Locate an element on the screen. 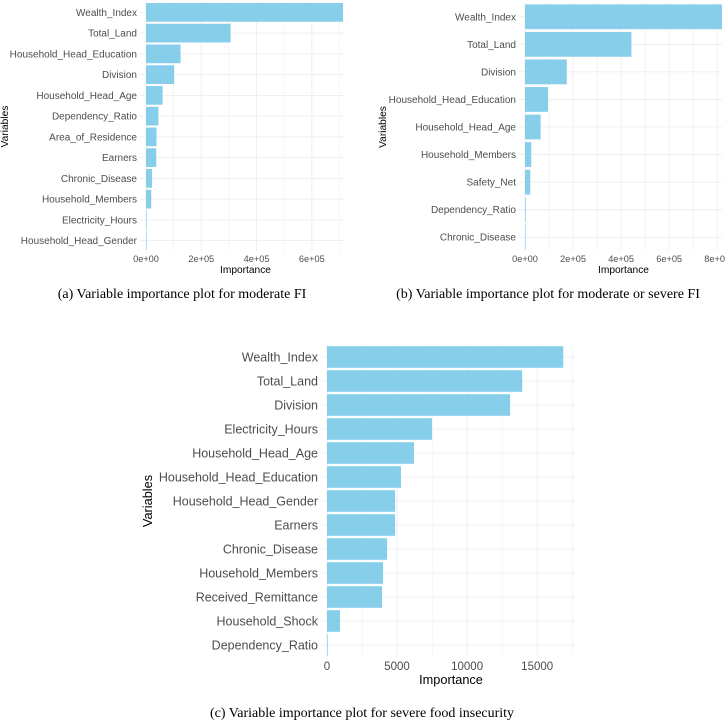 The image size is (725, 722). category-label: Received_Remittance is located at coordinates (257, 597).